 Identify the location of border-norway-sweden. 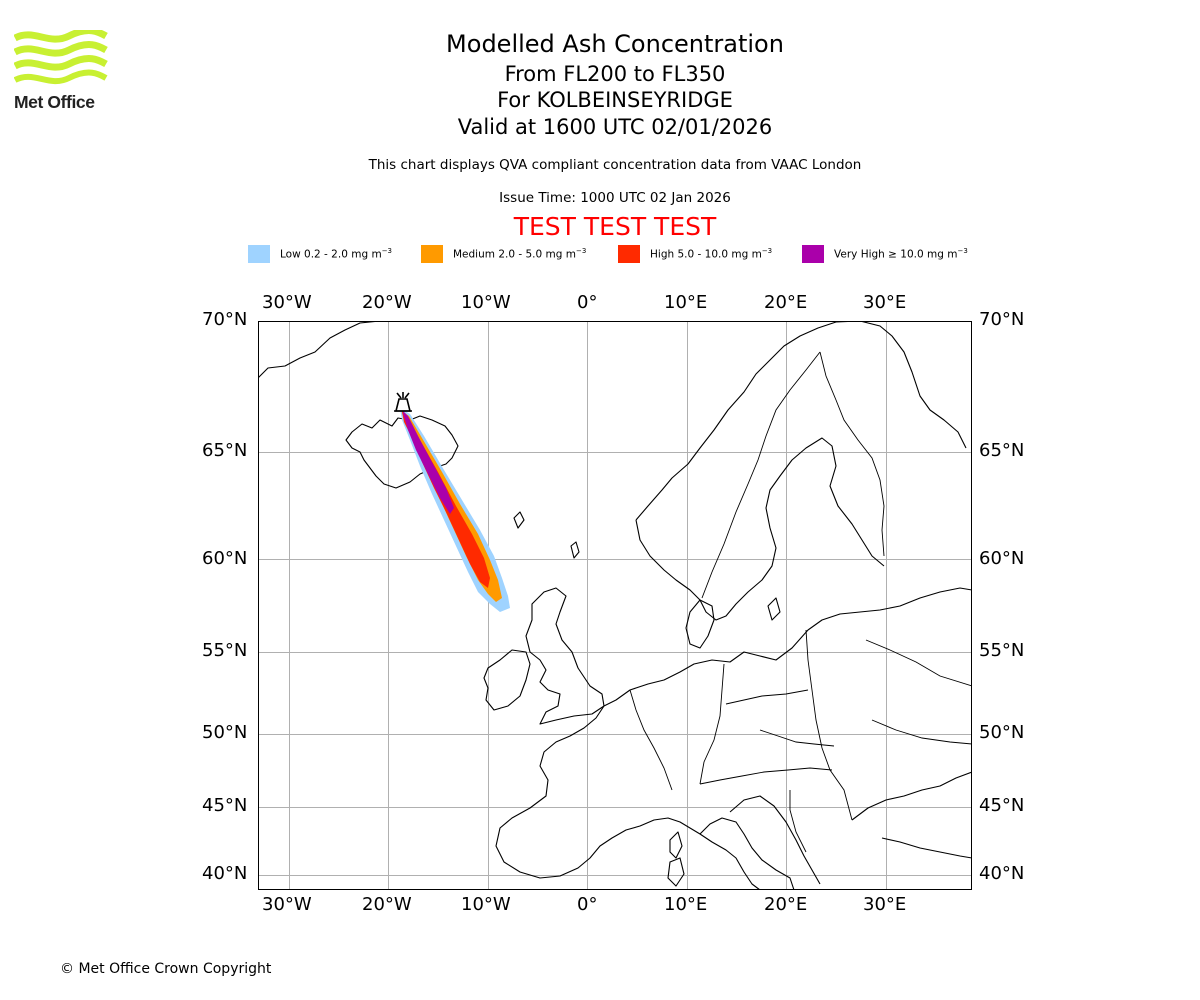
(761, 475).